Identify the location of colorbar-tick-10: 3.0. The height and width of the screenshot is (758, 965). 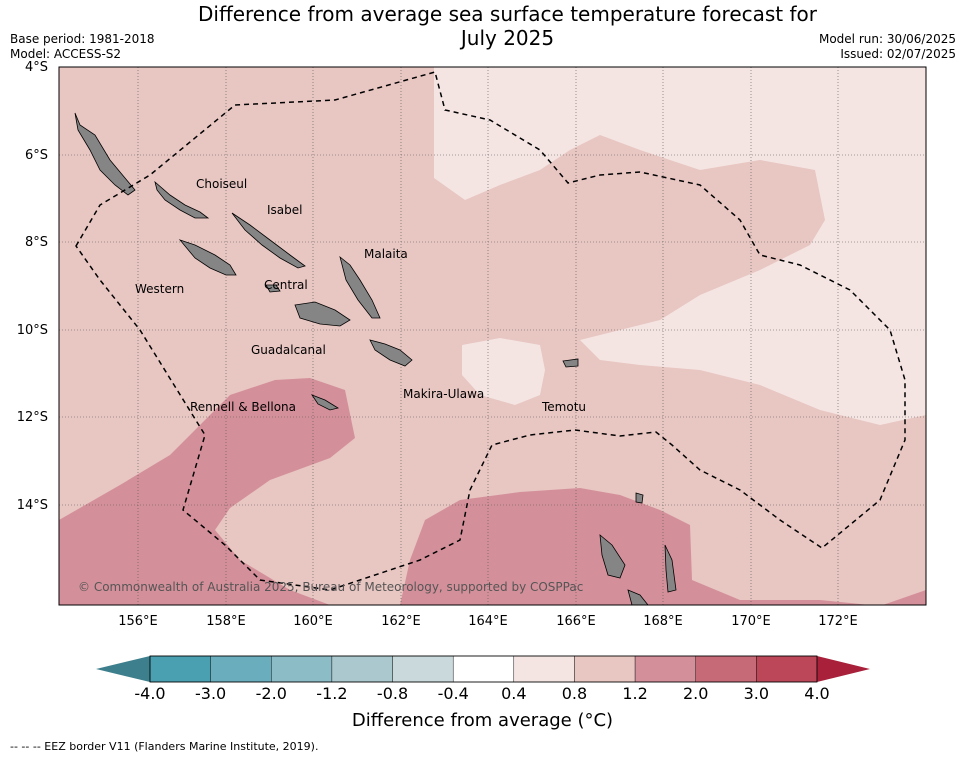
(756, 693).